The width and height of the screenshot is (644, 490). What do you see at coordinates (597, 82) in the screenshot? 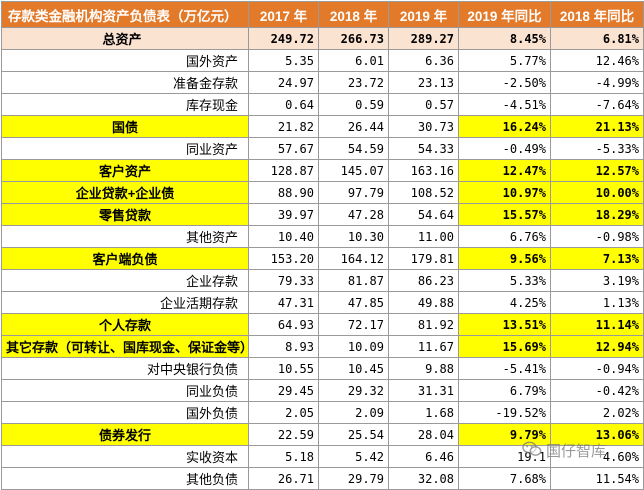
I see `yoy-2018: -4.99%` at bounding box center [597, 82].